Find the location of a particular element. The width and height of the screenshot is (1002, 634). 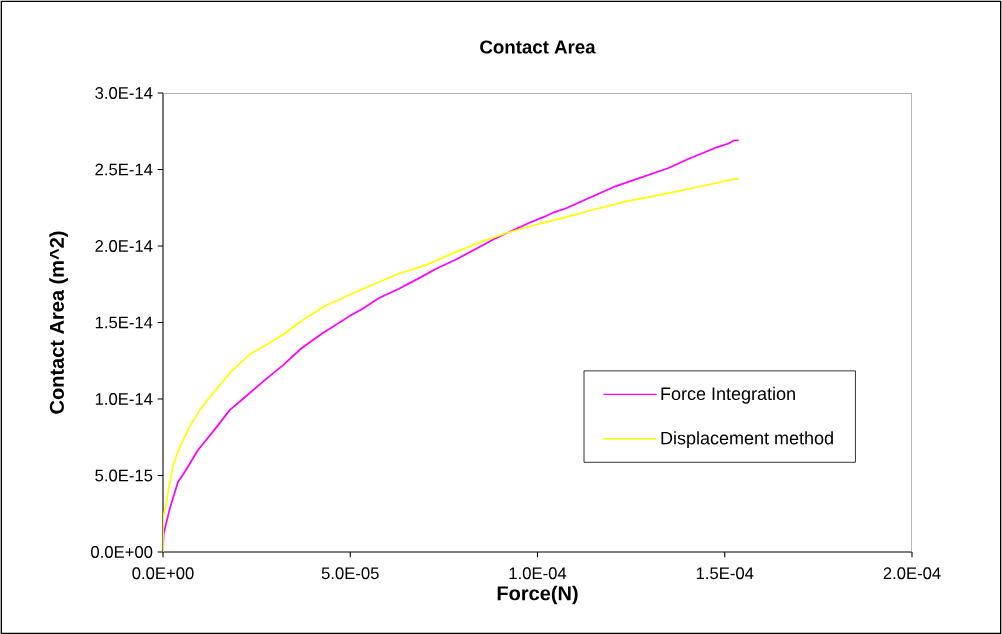

legend-label: Displacement method is located at coordinates (747, 440).